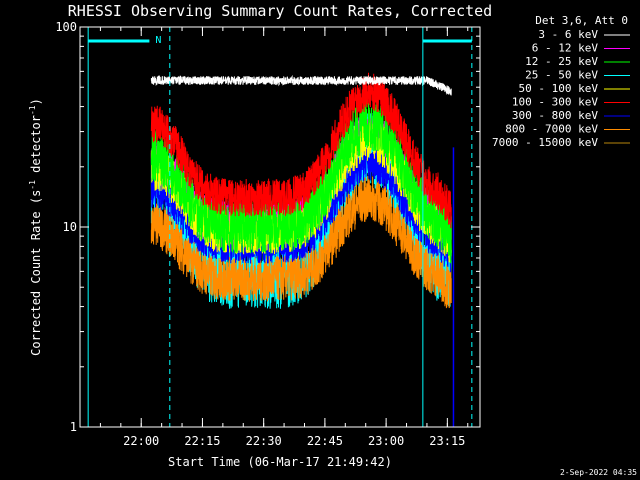 The width and height of the screenshot is (640, 480). What do you see at coordinates (158, 40) in the screenshot?
I see `saa-flag-label: N` at bounding box center [158, 40].